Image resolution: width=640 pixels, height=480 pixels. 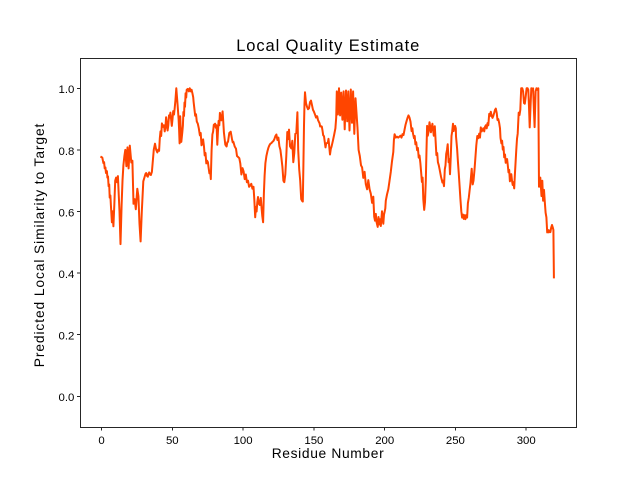 I want to click on svg-text: Residue Number, so click(x=328, y=453).